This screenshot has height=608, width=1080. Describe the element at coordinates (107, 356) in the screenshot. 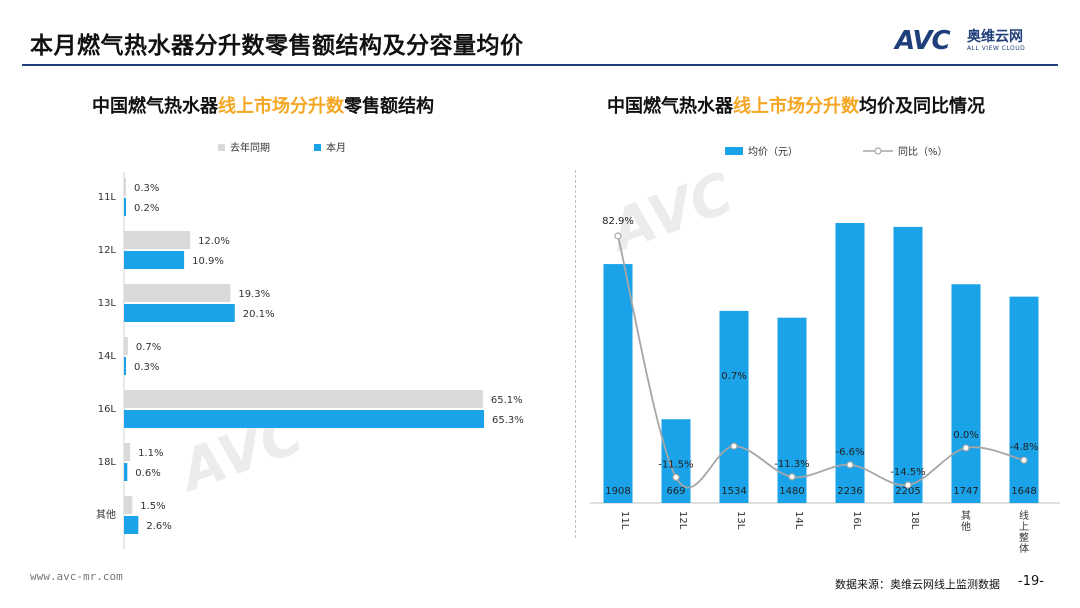

I see `y-tick-label: 14L` at that location.